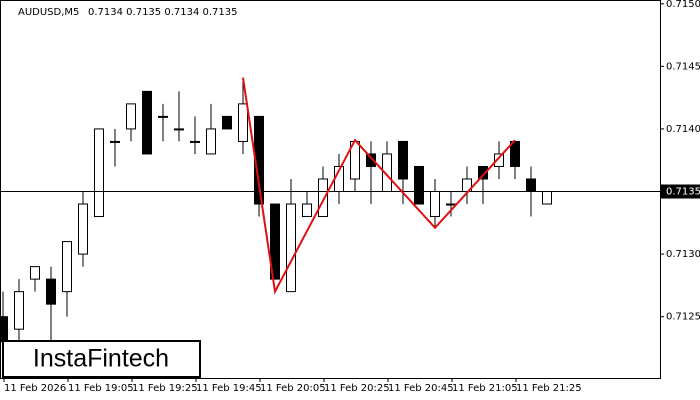 This screenshot has height=400, width=700. I want to click on last-price-box, so click(680, 191).